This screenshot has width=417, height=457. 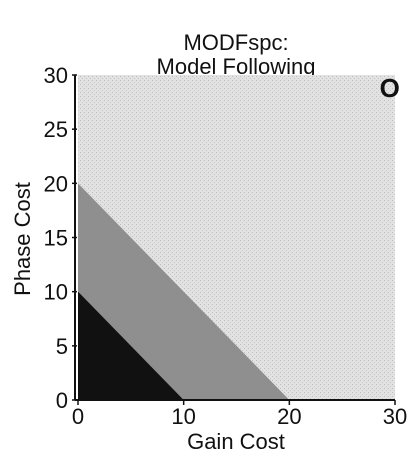 I want to click on y-tick-label: 15, so click(x=56, y=238).